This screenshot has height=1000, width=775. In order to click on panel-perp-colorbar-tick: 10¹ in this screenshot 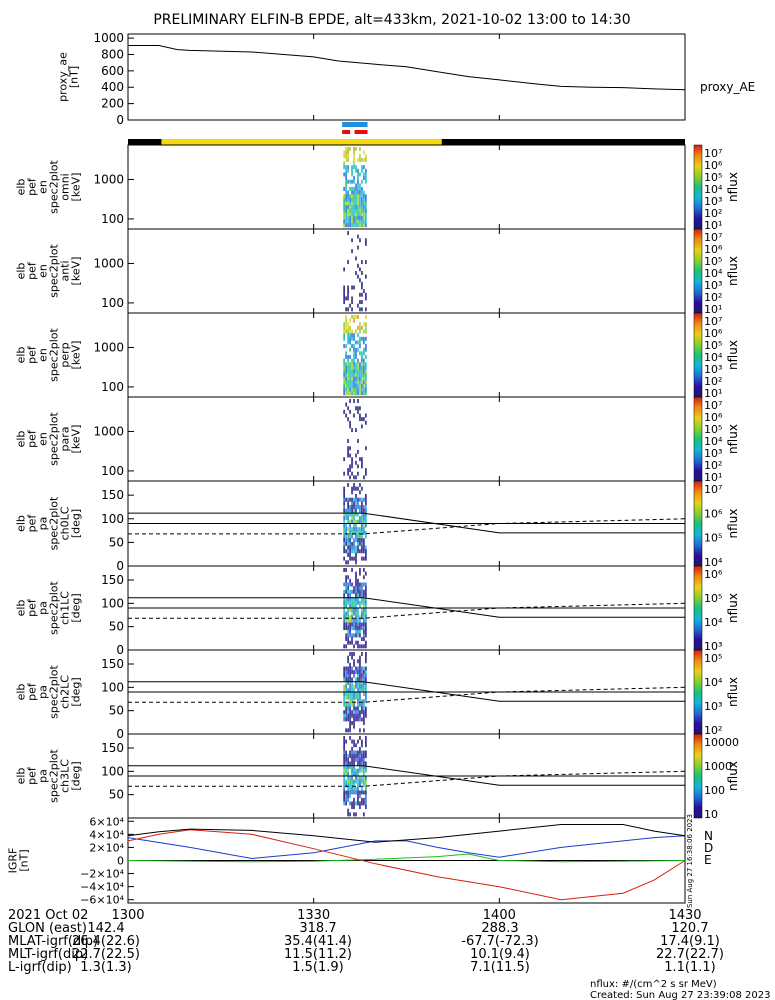, I will do `click(713, 393)`.